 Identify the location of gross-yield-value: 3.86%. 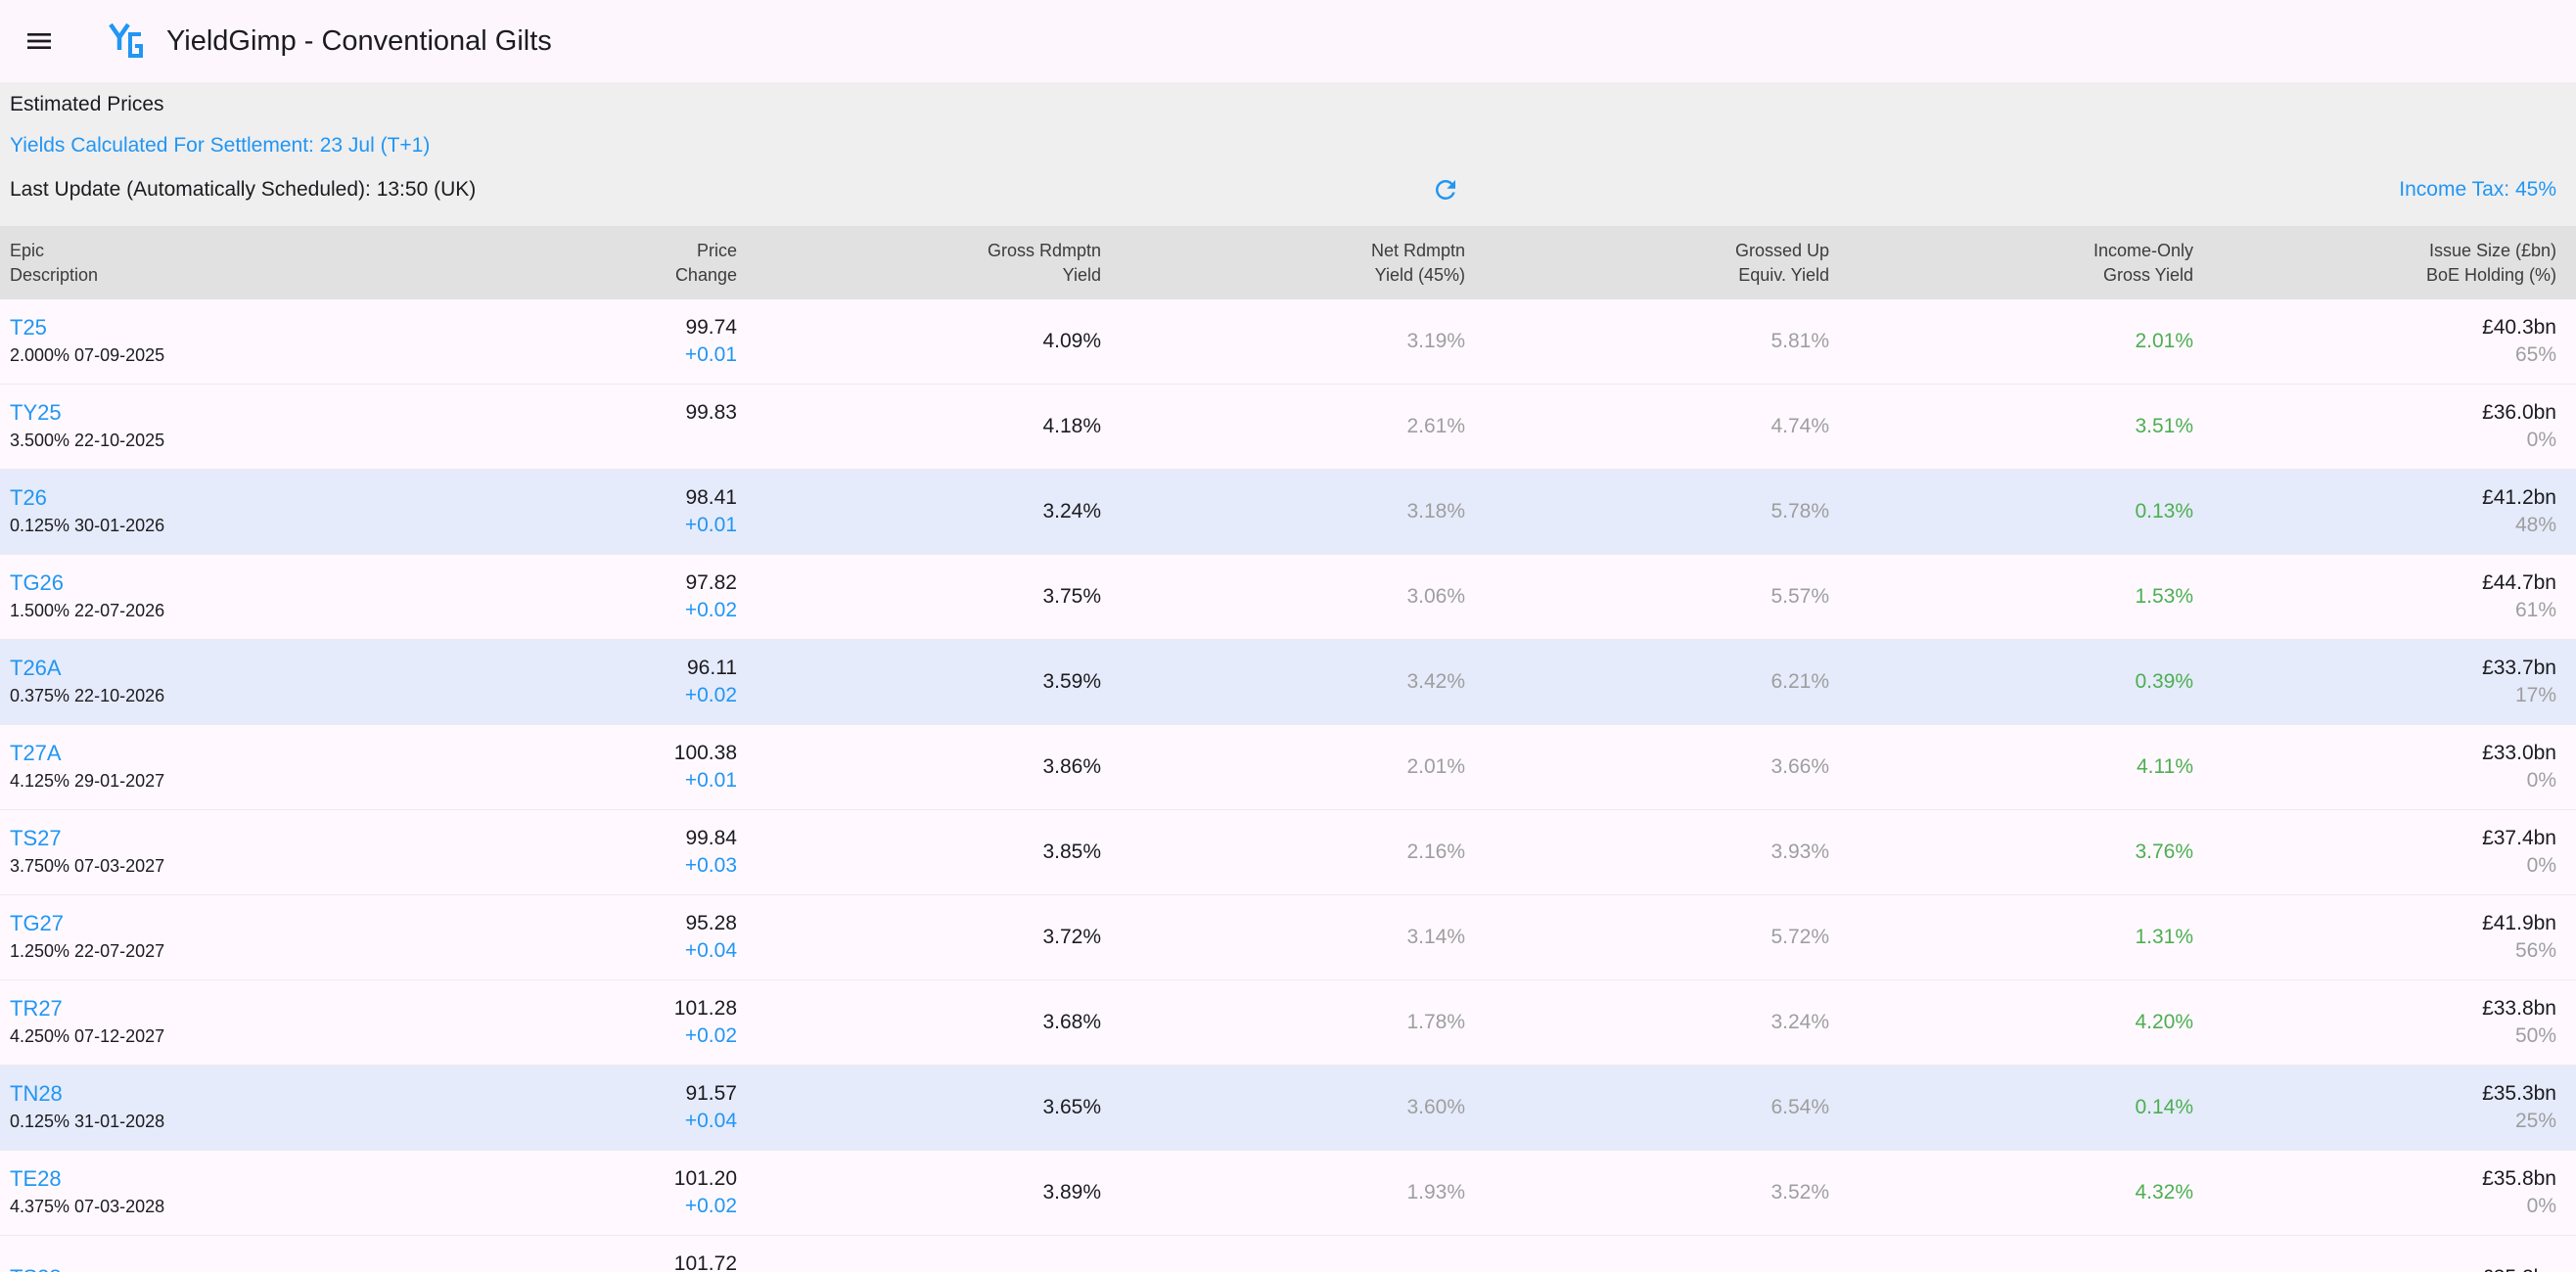
(1072, 767).